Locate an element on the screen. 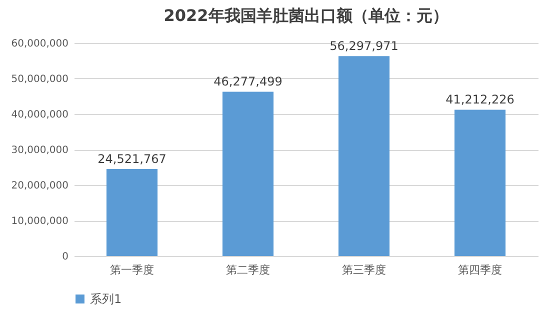 This screenshot has height=315, width=554. y-tick-label: 10,000,000 is located at coordinates (39, 221).